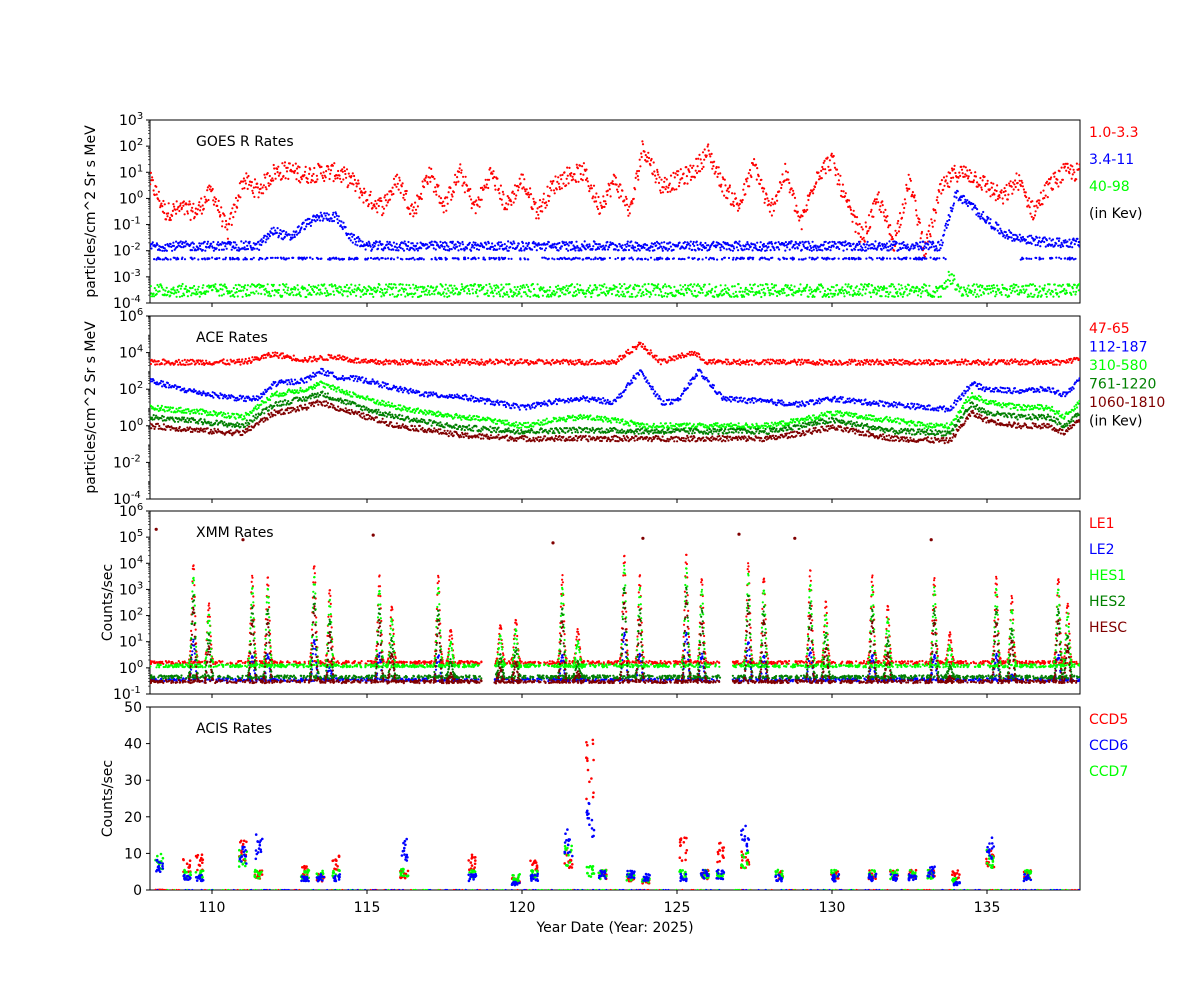  Describe the element at coordinates (1127, 403) in the screenshot. I see `legend-entry: 1060-1810` at that location.